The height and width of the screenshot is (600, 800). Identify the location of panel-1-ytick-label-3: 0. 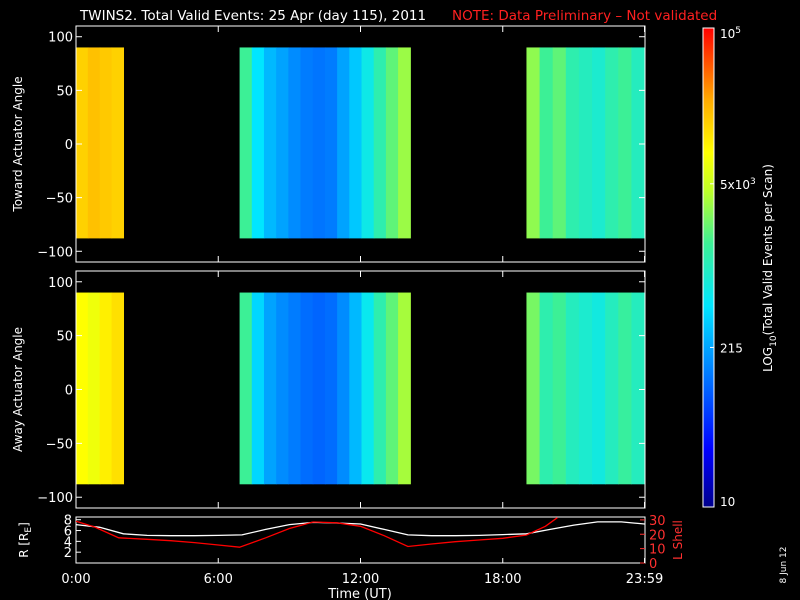
(69, 145).